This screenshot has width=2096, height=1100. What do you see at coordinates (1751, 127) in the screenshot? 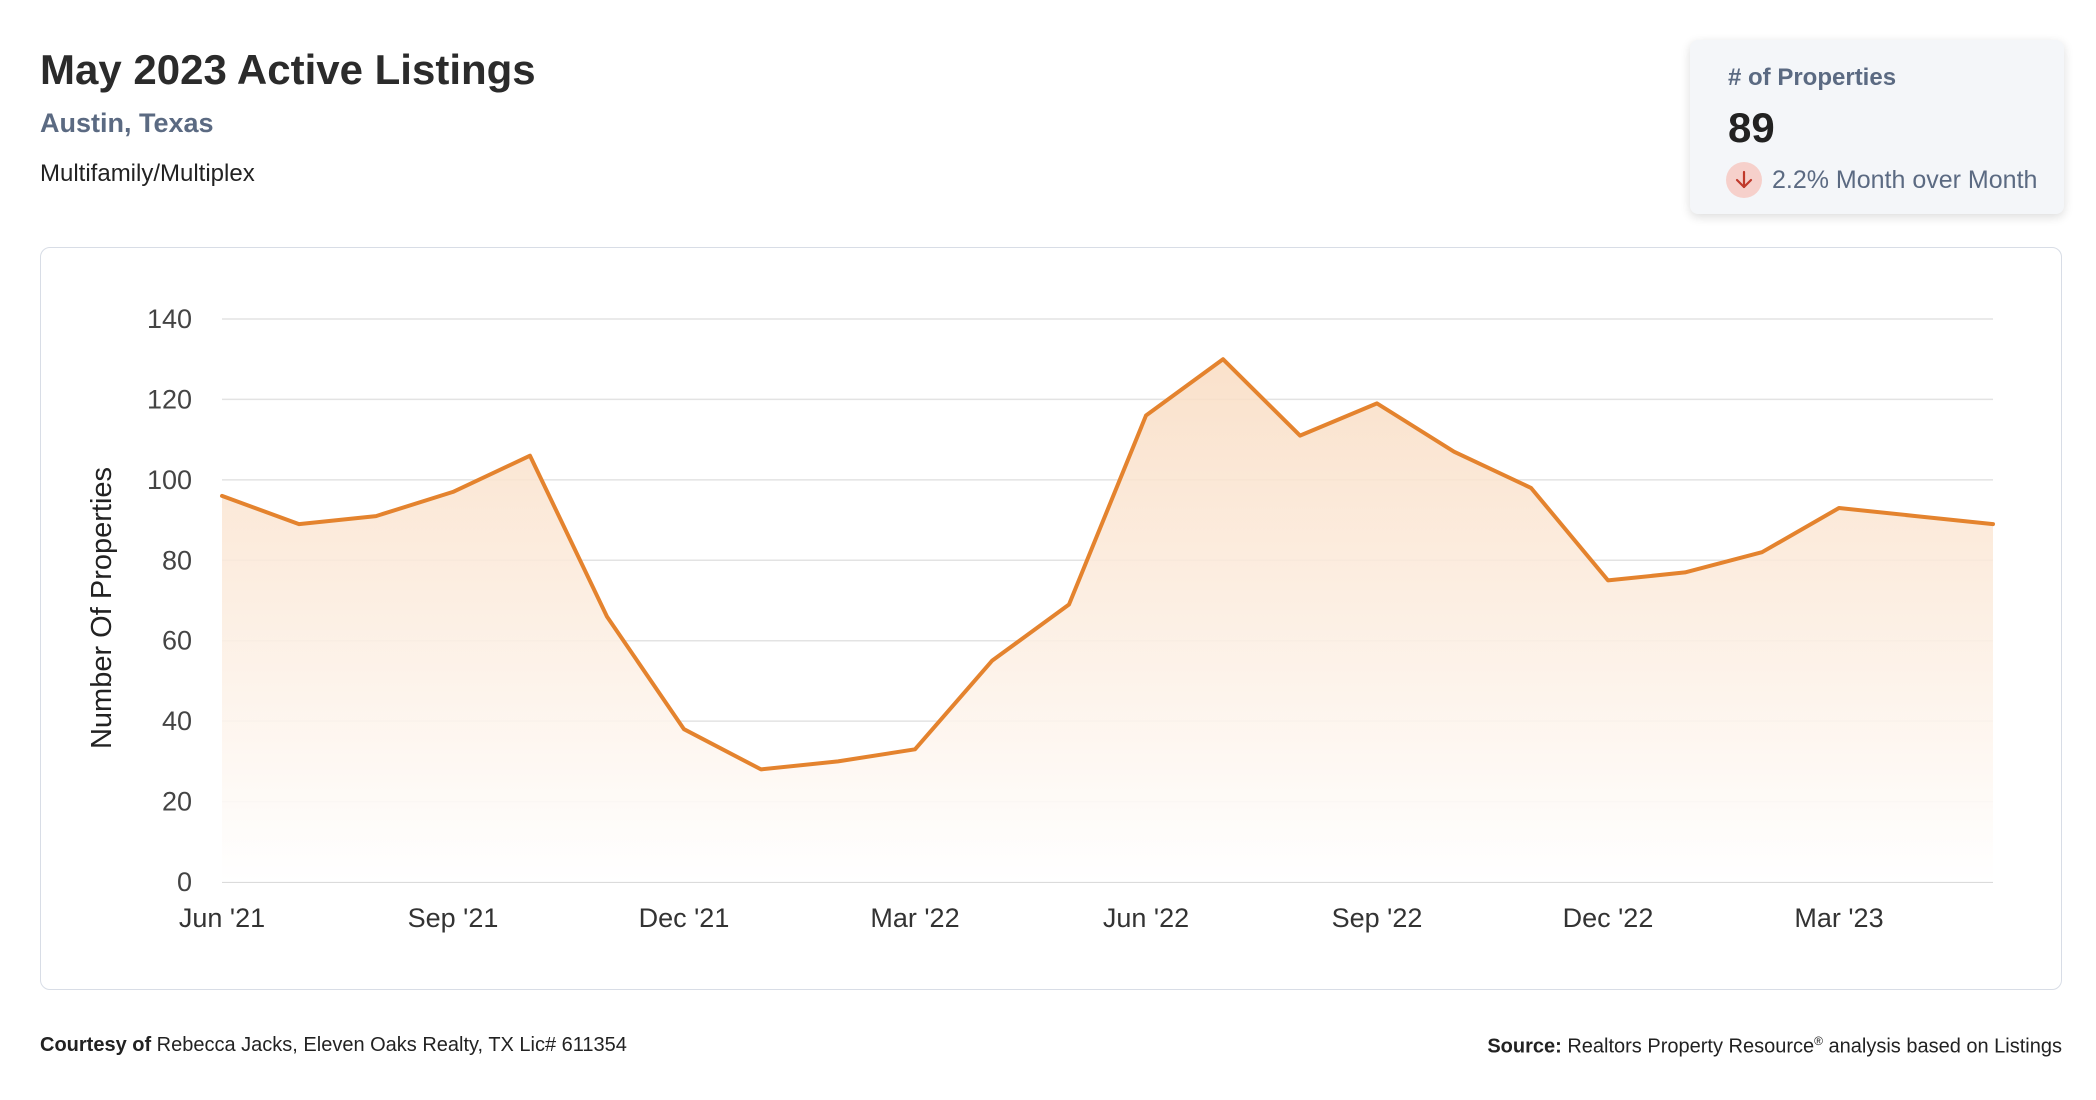
I see `stat-value: 89` at bounding box center [1751, 127].